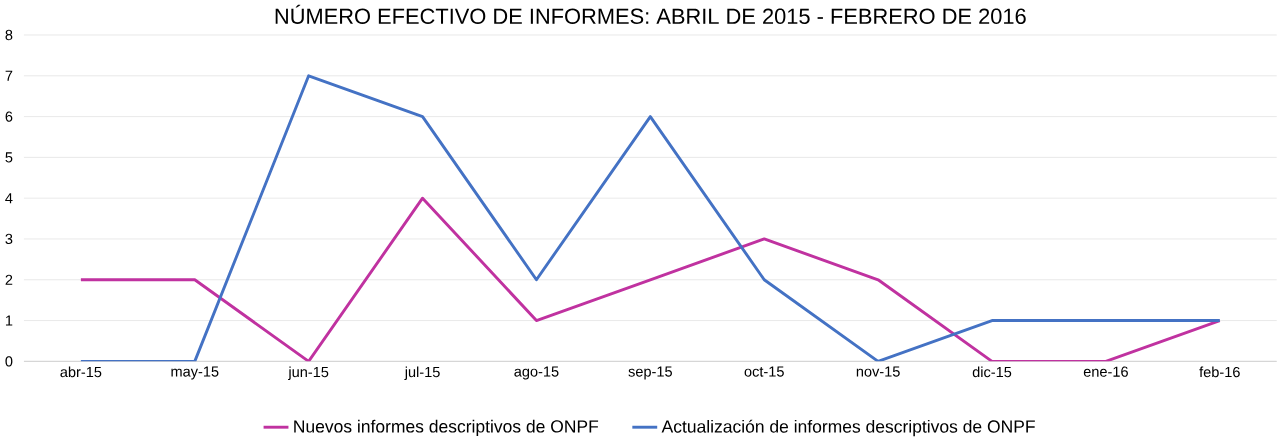  I want to click on x-tick-label: may-15, so click(195, 373).